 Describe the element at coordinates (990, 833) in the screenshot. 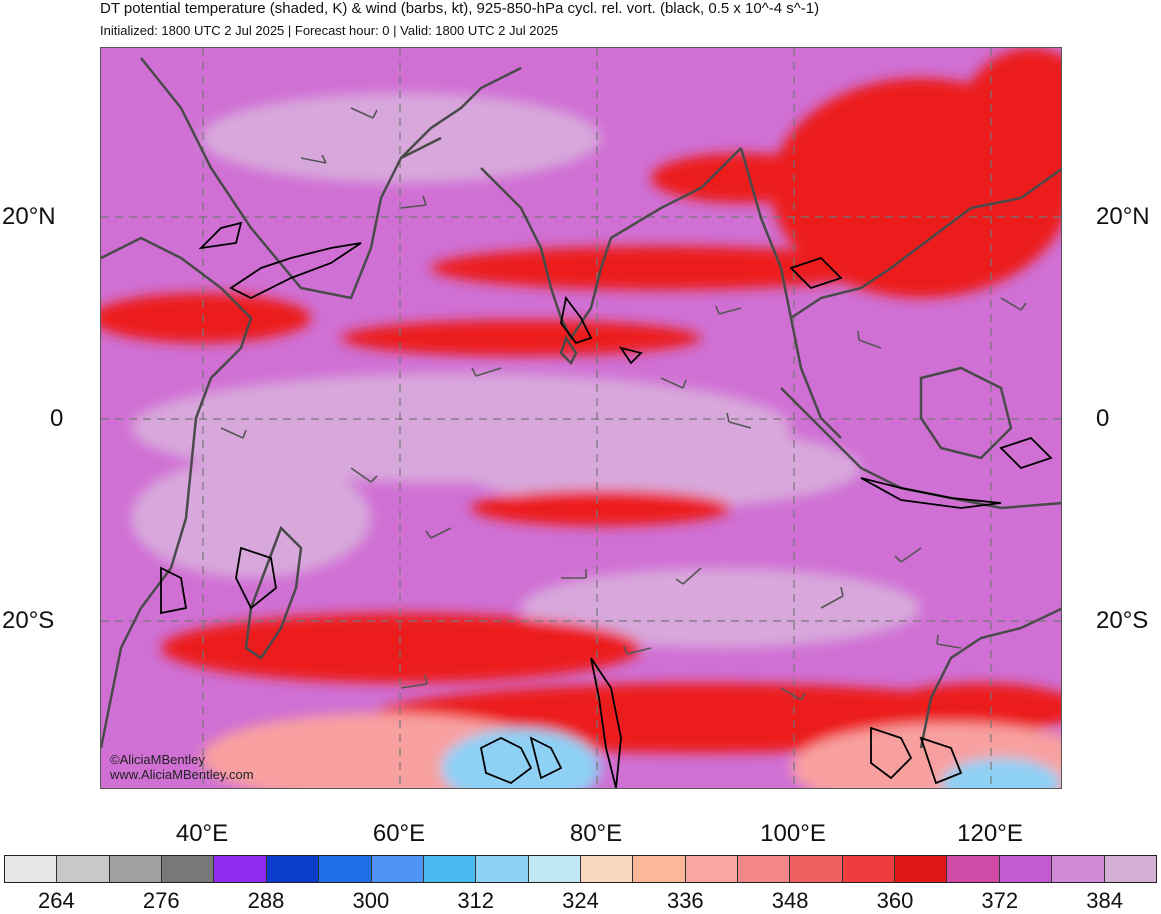

I see `lon-label-120e: 120°E` at that location.